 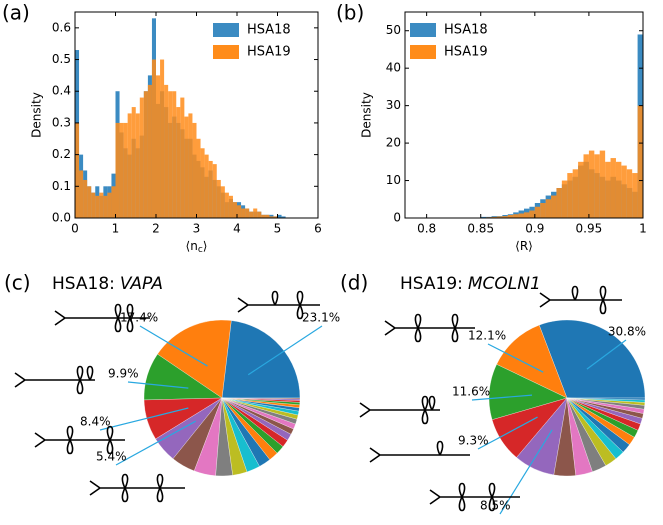 What do you see at coordinates (487, 336) in the screenshot?
I see `pie-value-label: 12.1%` at bounding box center [487, 336].